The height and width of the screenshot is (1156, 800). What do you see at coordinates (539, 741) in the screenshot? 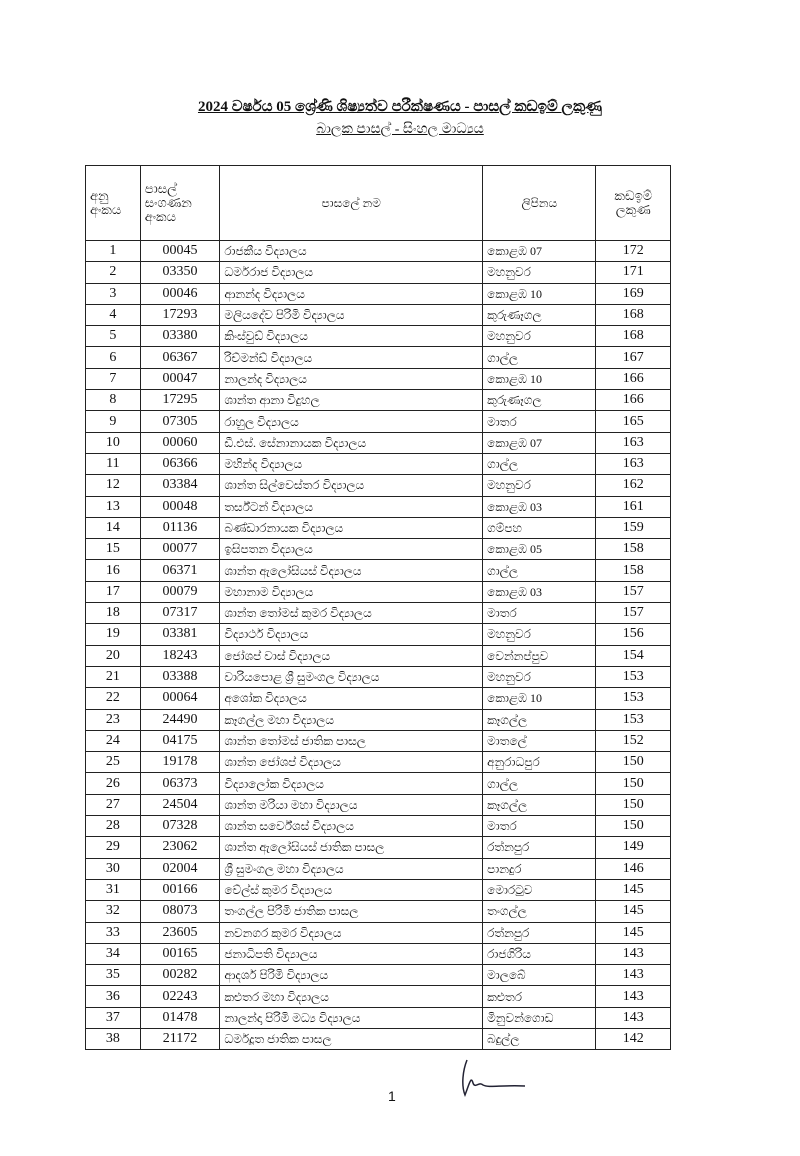
I see `cell-address: මාතලේ` at bounding box center [539, 741].